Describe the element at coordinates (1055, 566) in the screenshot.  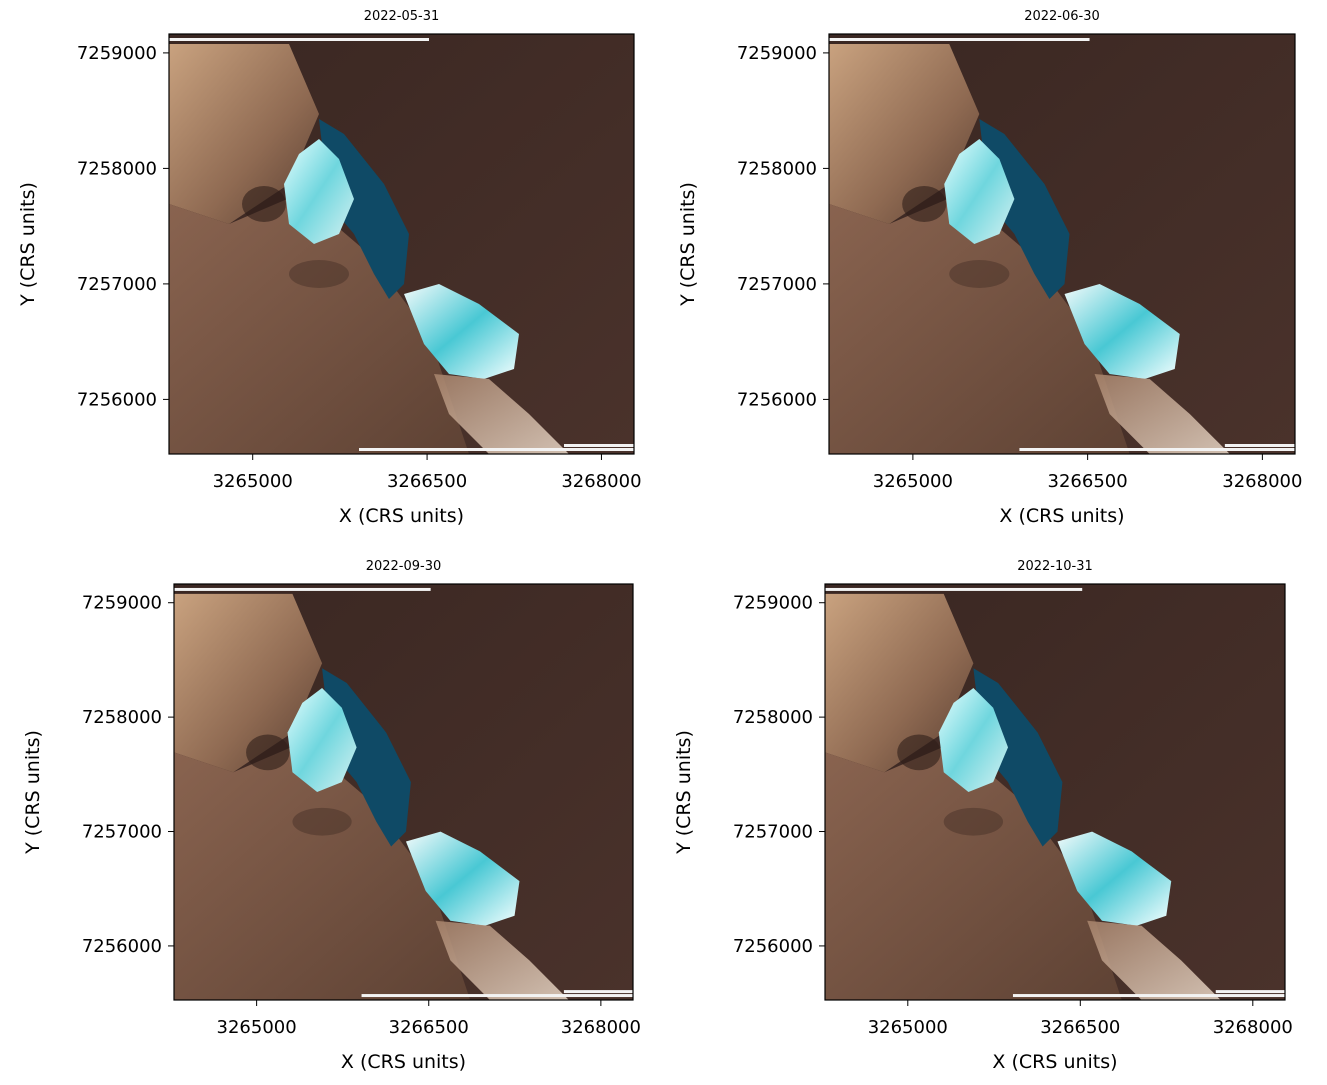
I see `panel-title: 2022-10-31` at that location.